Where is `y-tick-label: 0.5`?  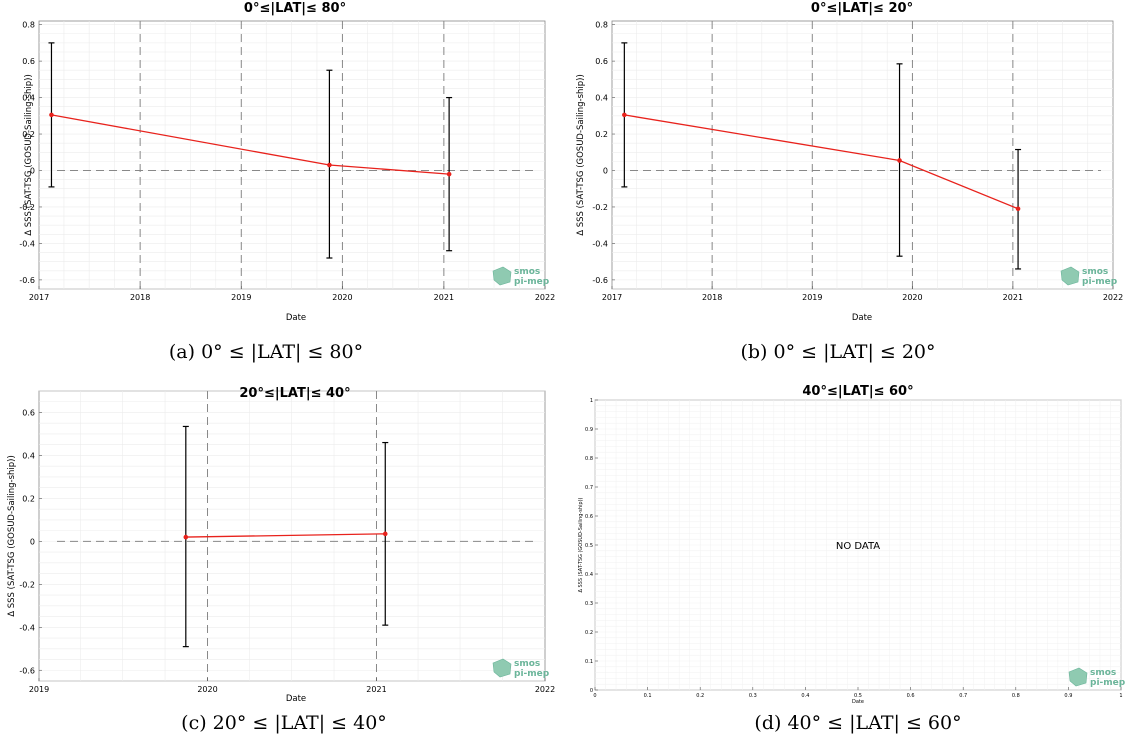 y-tick-label: 0.5 is located at coordinates (589, 546).